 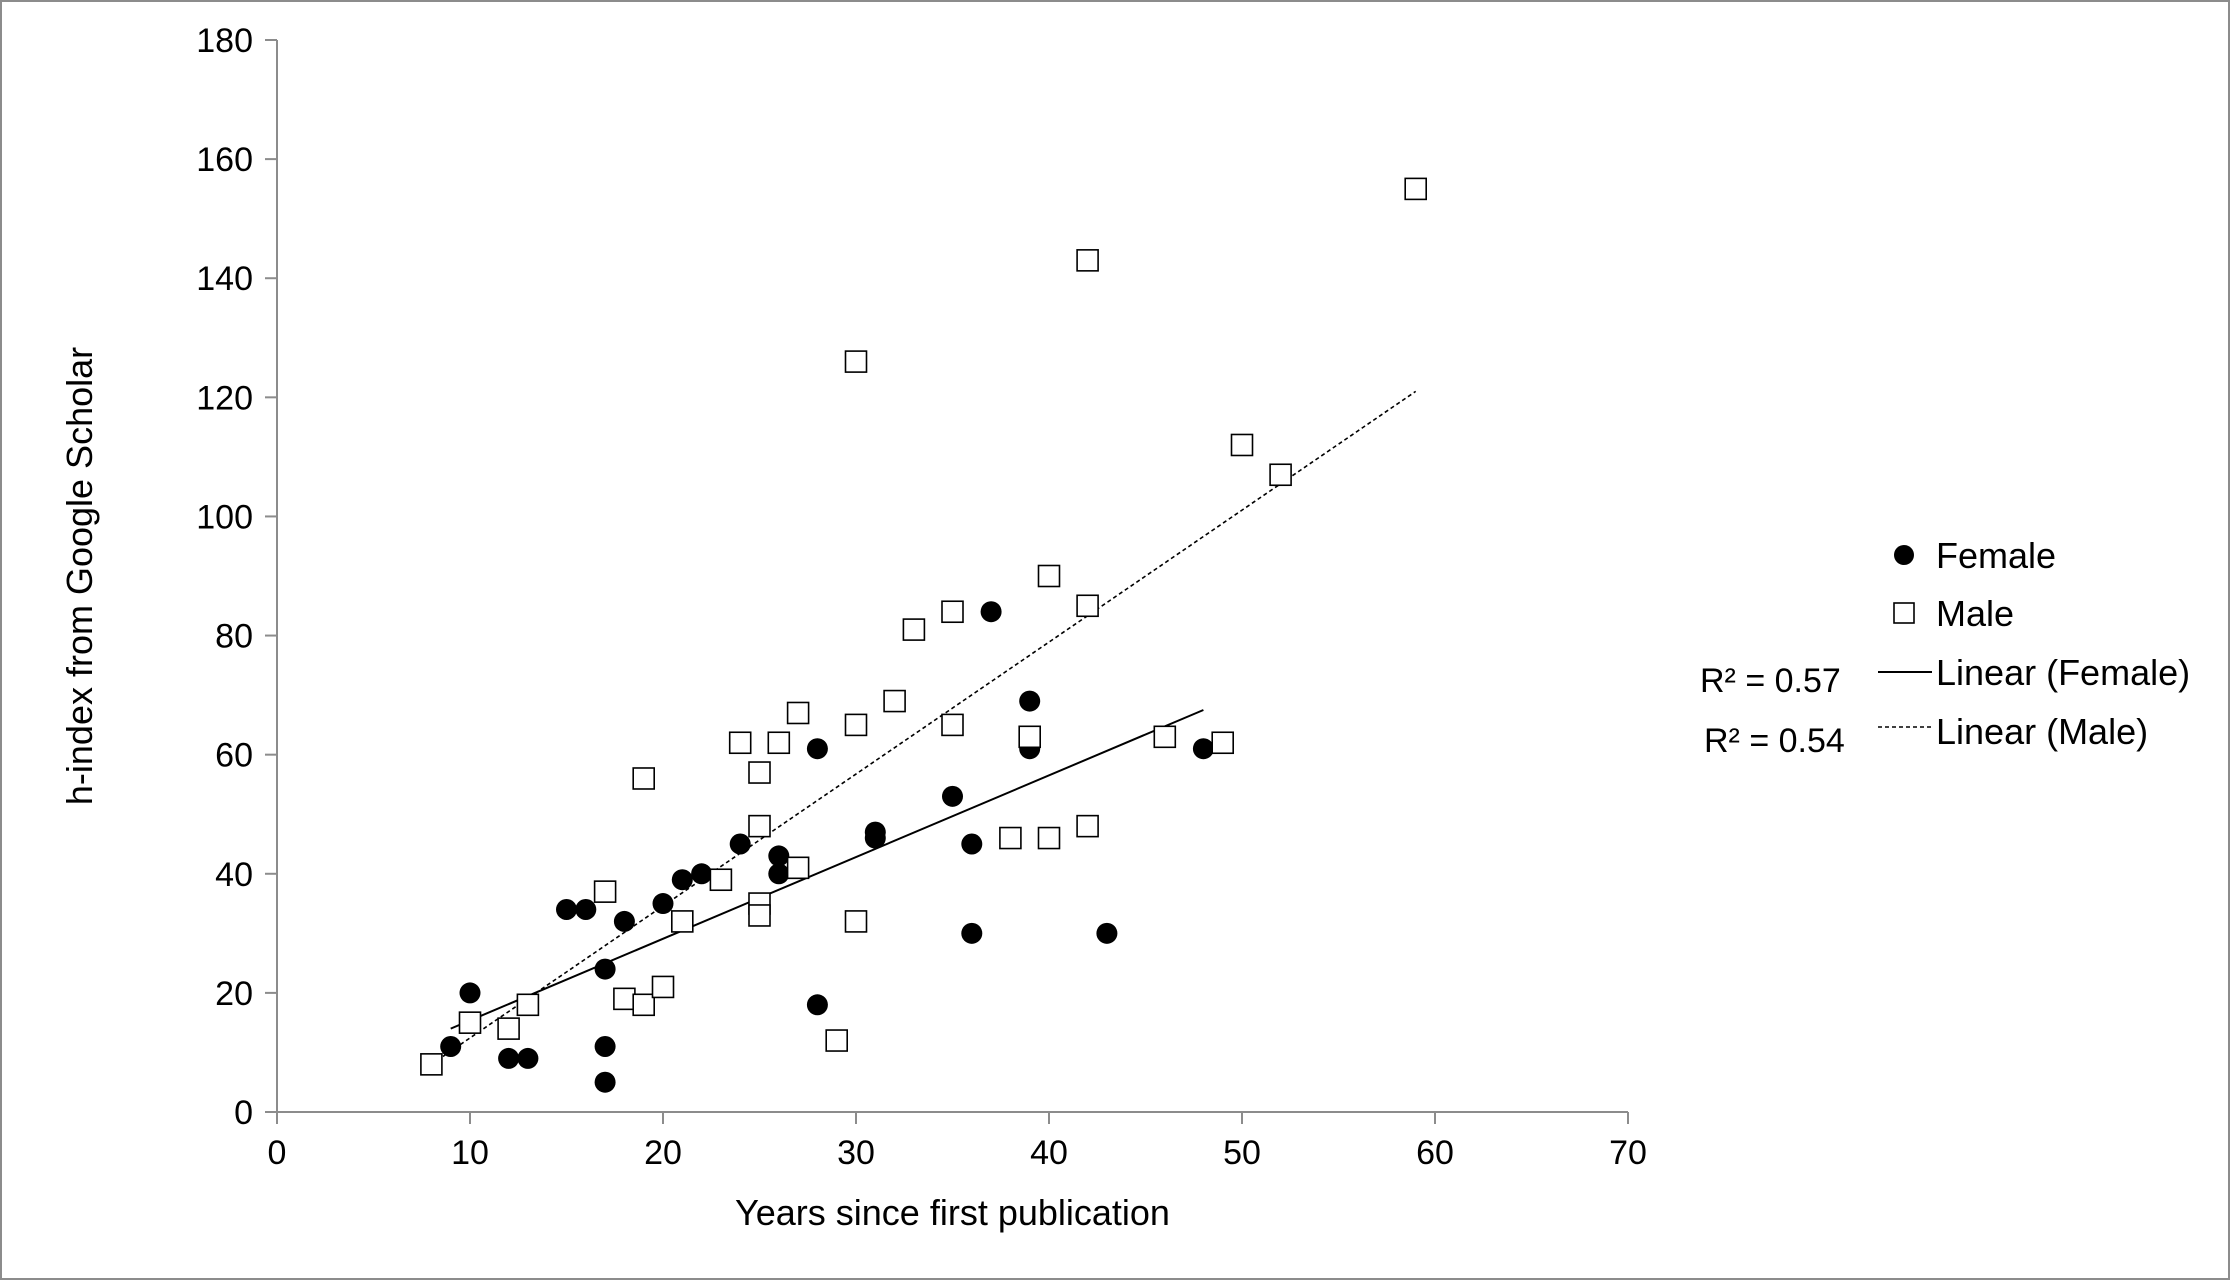 I want to click on x-tick-label: 0, so click(x=277, y=1153).